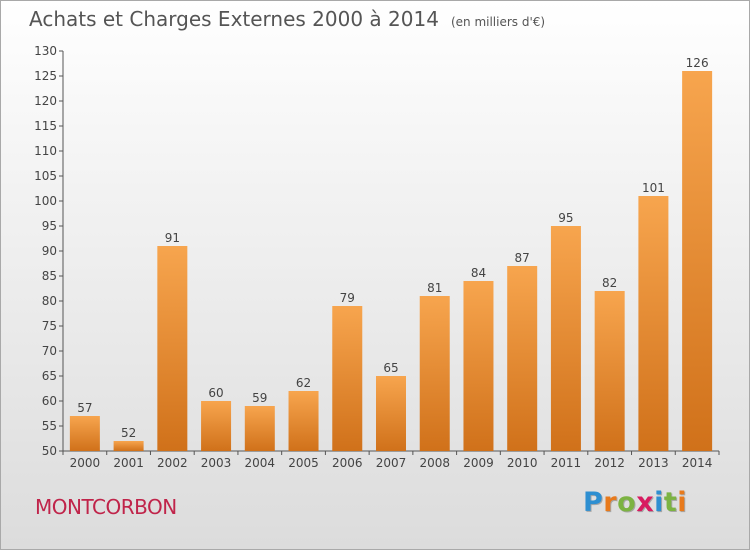 Image resolution: width=750 pixels, height=550 pixels. Describe the element at coordinates (498, 22) in the screenshot. I see `chart-subtitle: (en milliers d'€)` at that location.